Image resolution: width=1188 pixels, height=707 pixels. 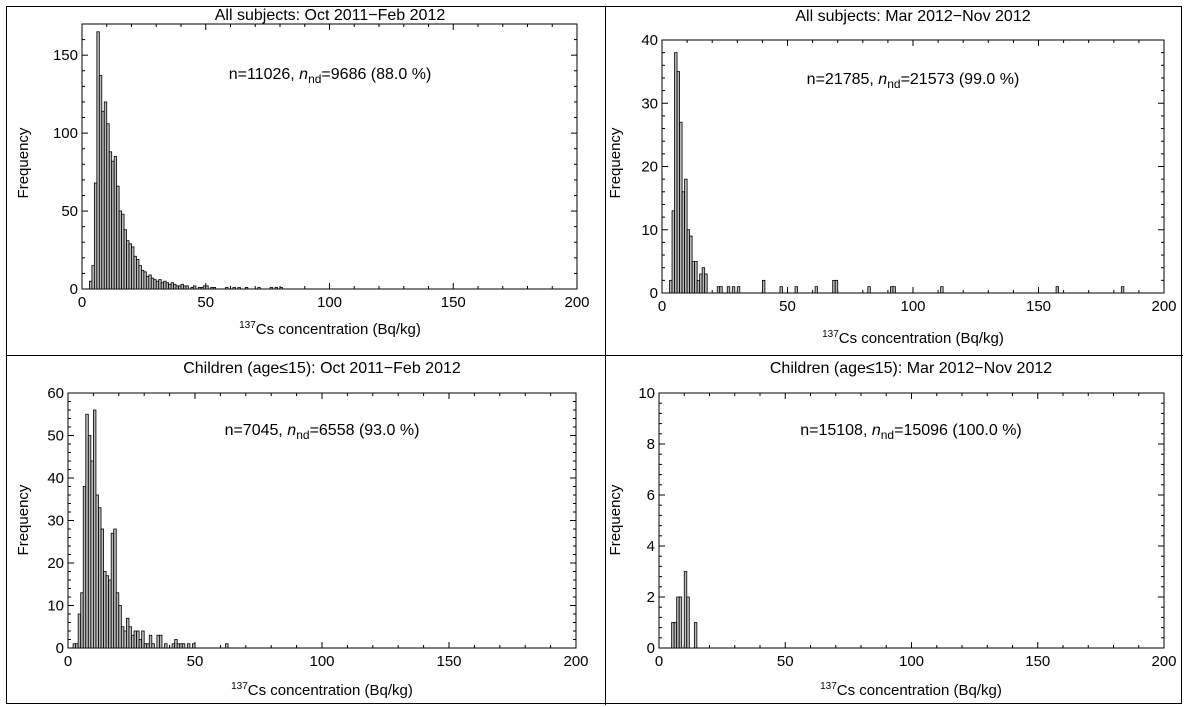 What do you see at coordinates (958, 430) in the screenshot?
I see `annotation-suffix: =15096 (100.0 %)` at bounding box center [958, 430].